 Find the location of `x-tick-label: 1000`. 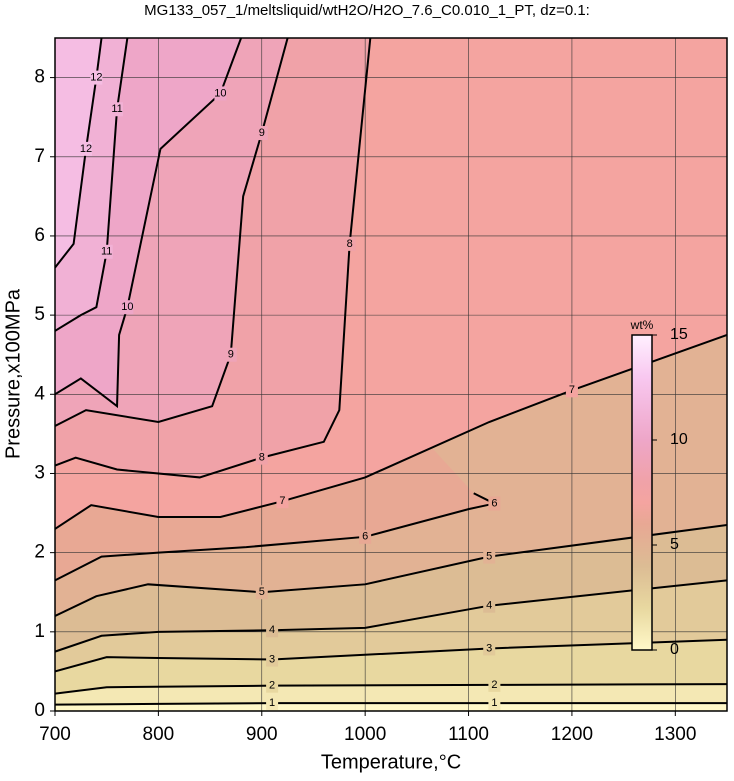

x-tick-label: 1000 is located at coordinates (365, 734).